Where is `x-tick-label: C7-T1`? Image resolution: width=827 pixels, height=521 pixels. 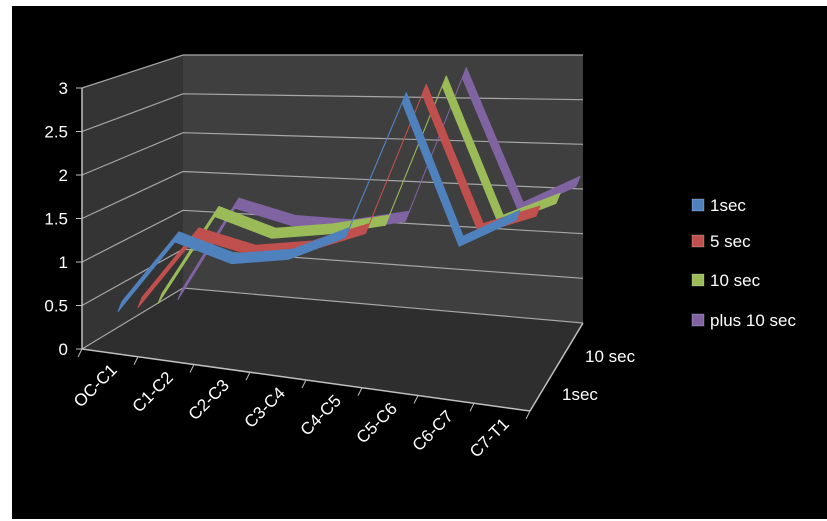
x-tick-label: C7-T1 is located at coordinates (489, 438).